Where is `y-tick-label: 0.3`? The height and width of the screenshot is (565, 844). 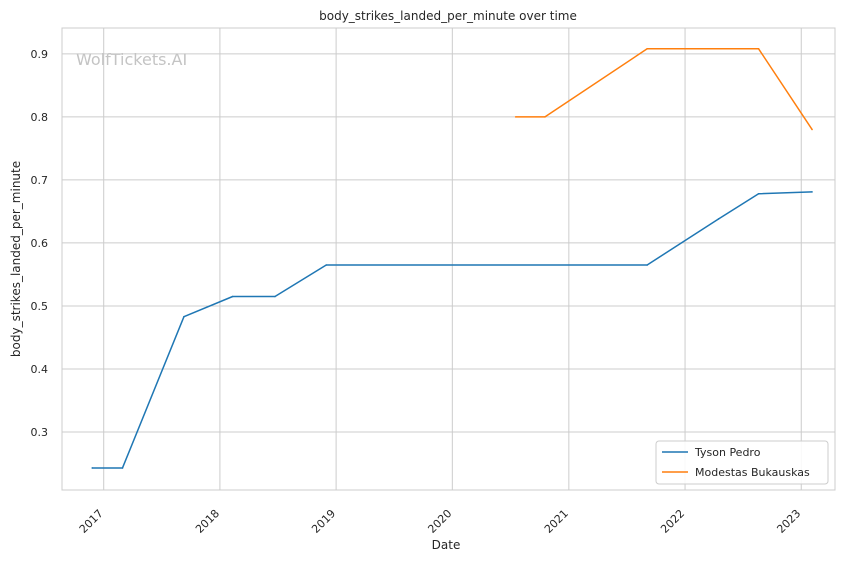
y-tick-label: 0.3 is located at coordinates (40, 432).